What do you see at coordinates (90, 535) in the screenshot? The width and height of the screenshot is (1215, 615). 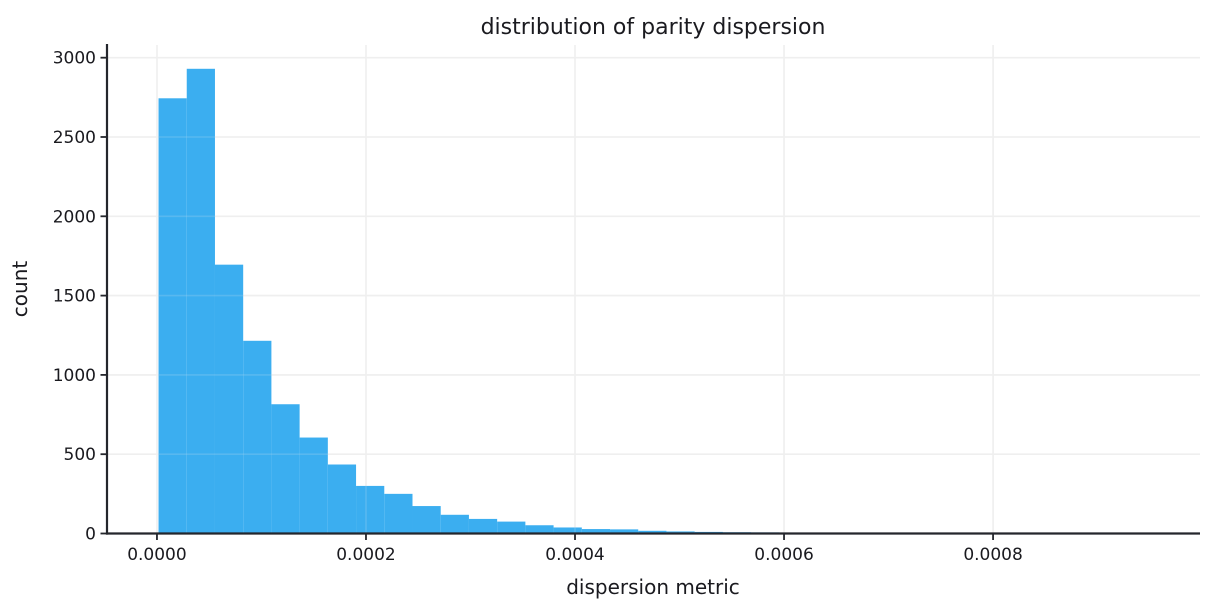 I see `y-tick-label: 0` at bounding box center [90, 535].